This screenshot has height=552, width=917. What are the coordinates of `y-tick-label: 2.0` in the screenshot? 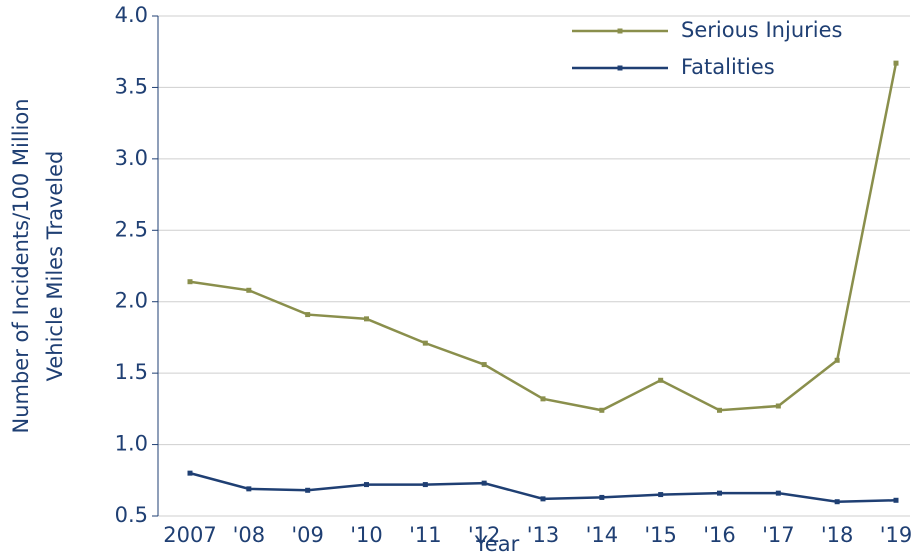 It's located at (131, 301).